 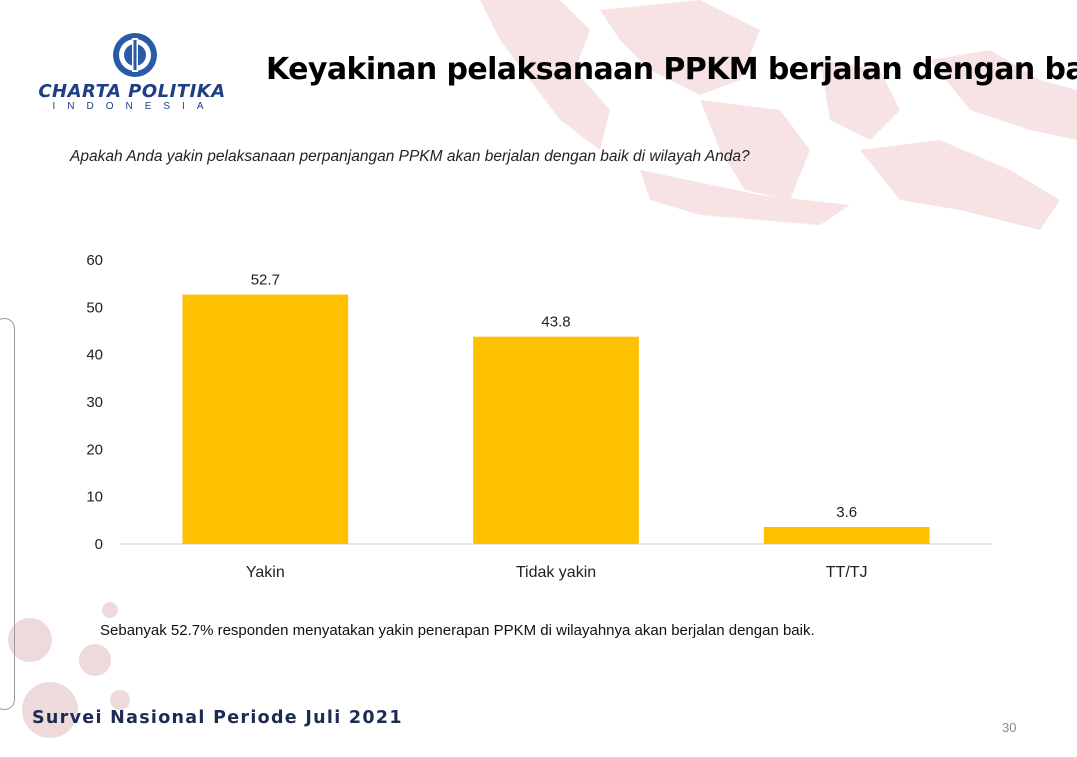 What do you see at coordinates (265, 280) in the screenshot?
I see `data-label: 52.7` at bounding box center [265, 280].